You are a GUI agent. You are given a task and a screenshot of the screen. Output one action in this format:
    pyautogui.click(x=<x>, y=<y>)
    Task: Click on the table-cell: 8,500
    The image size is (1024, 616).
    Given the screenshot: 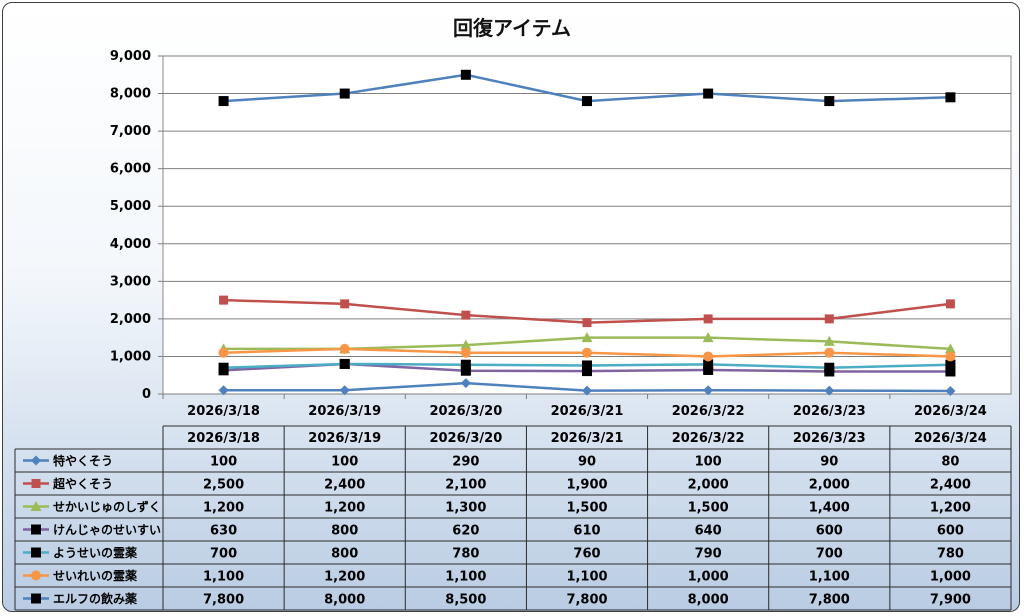 What is the action you would take?
    pyautogui.click(x=465, y=600)
    